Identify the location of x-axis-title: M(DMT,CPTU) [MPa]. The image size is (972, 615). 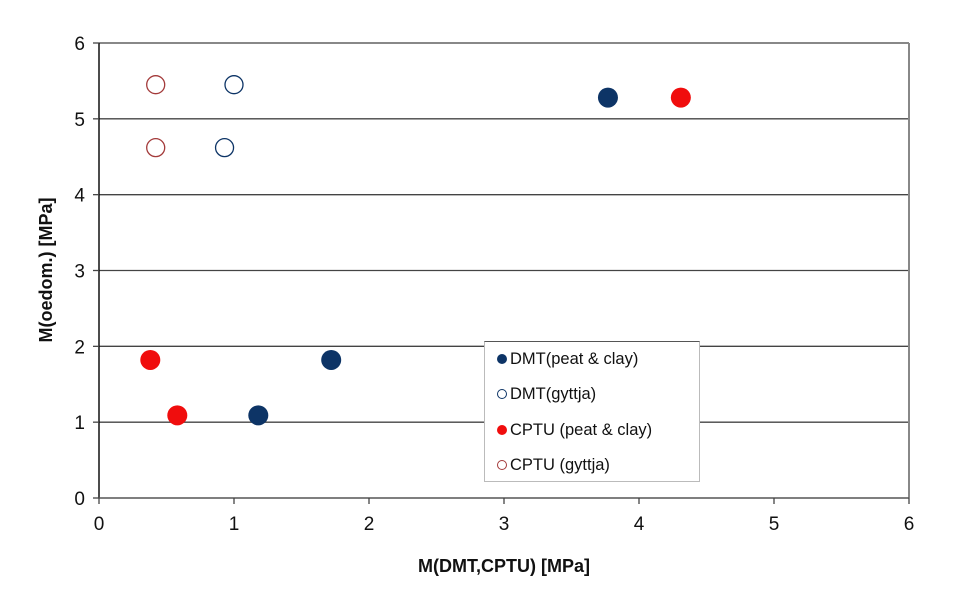
(504, 566).